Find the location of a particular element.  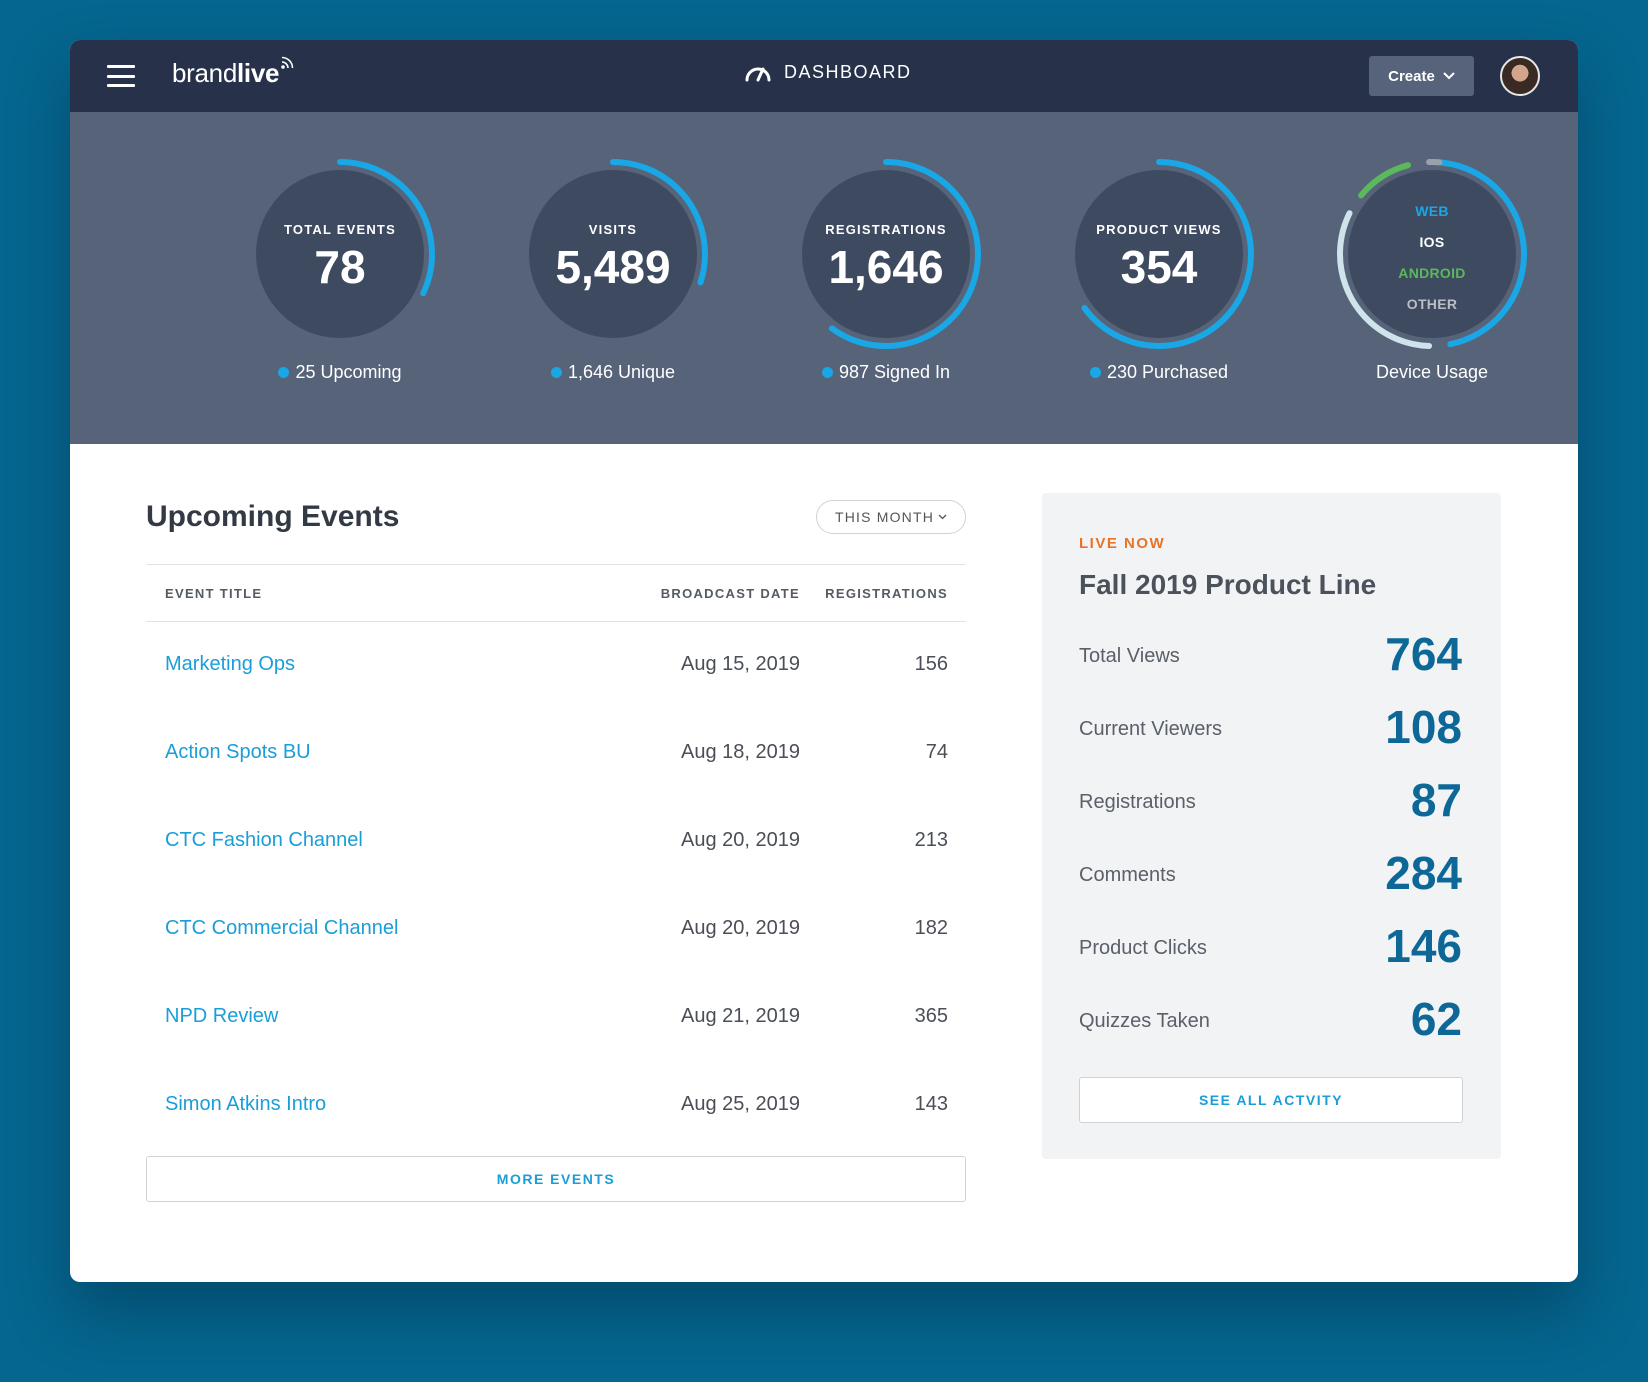

metric-label: Total Views is located at coordinates (1129, 656).